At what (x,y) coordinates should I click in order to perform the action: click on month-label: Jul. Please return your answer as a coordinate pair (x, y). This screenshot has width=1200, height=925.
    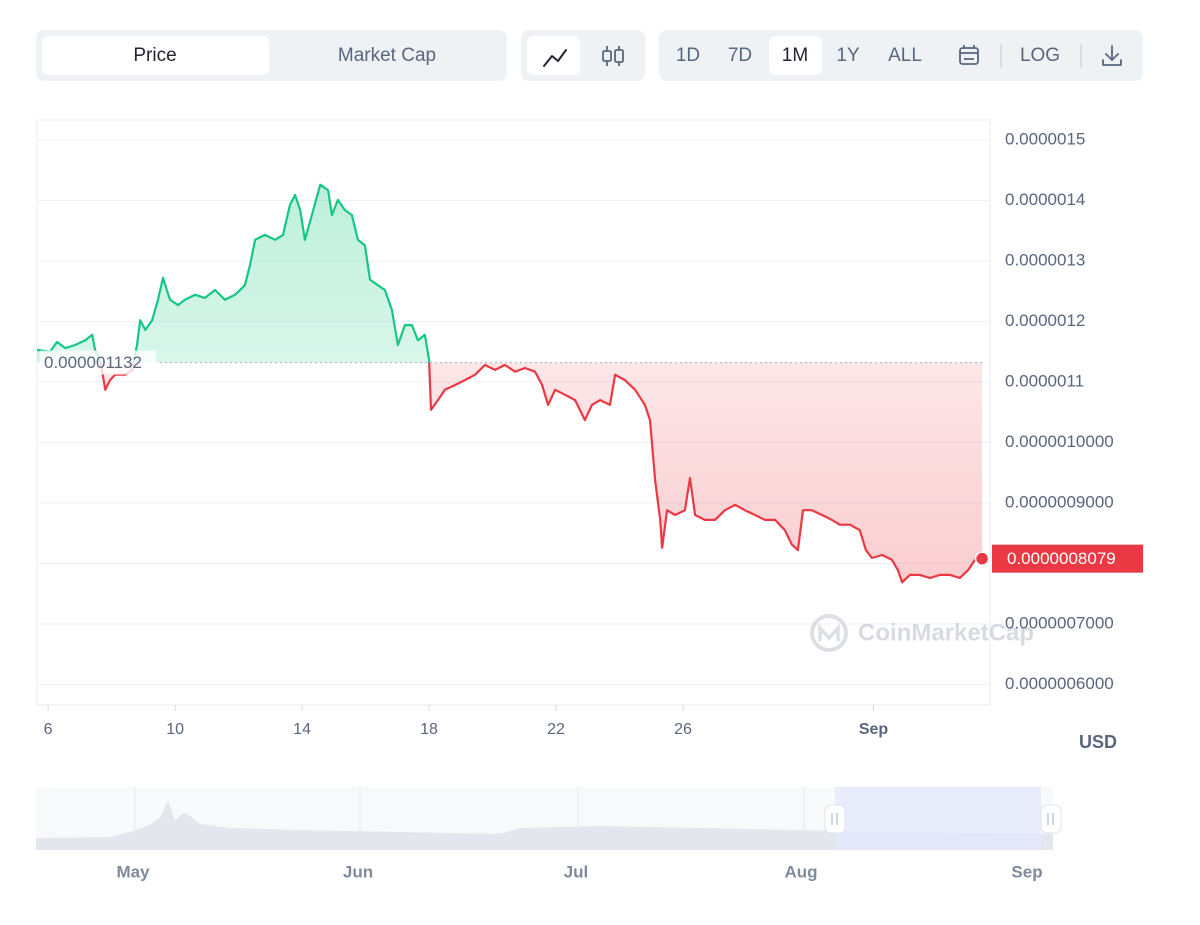
    Looking at the image, I should click on (576, 871).